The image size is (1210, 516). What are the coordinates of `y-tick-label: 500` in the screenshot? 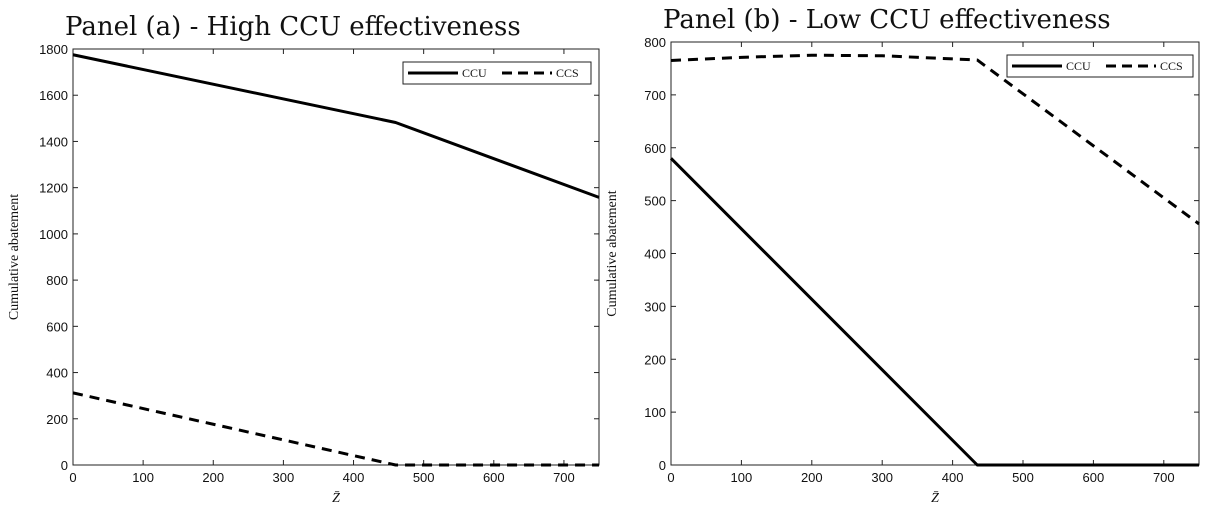 It's located at (655, 201).